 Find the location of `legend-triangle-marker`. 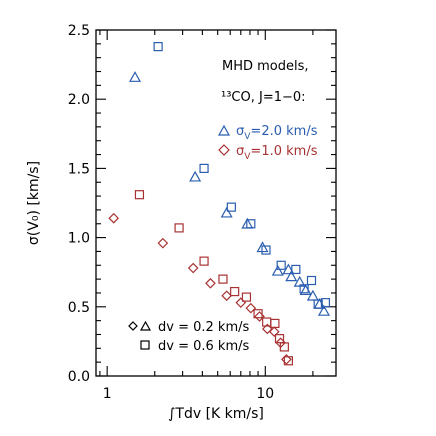

legend-triangle-marker is located at coordinates (224, 130).